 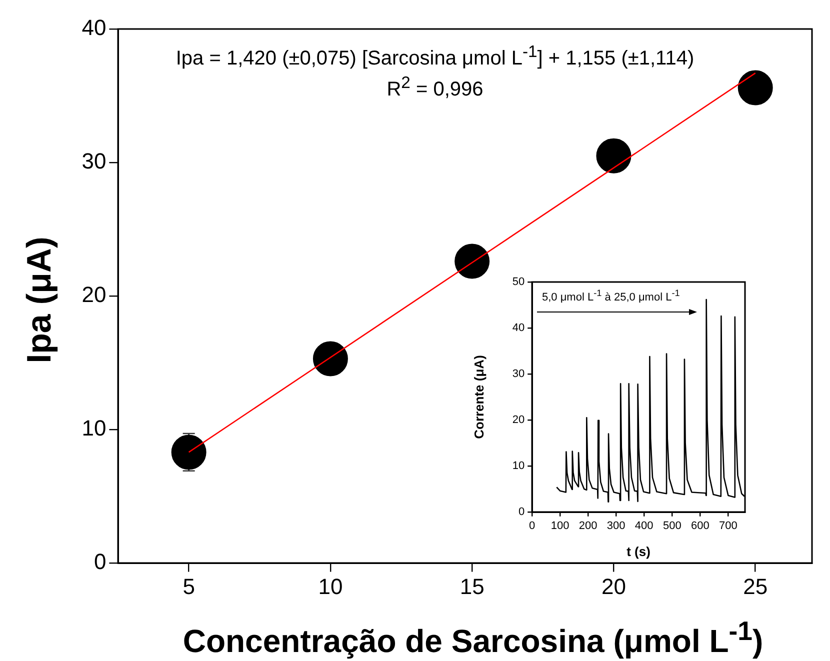 I want to click on annotation: 5,0 μmol L$^{-1}$ à 25,0 μmol L$^{-1}$, so click(x=611, y=296).